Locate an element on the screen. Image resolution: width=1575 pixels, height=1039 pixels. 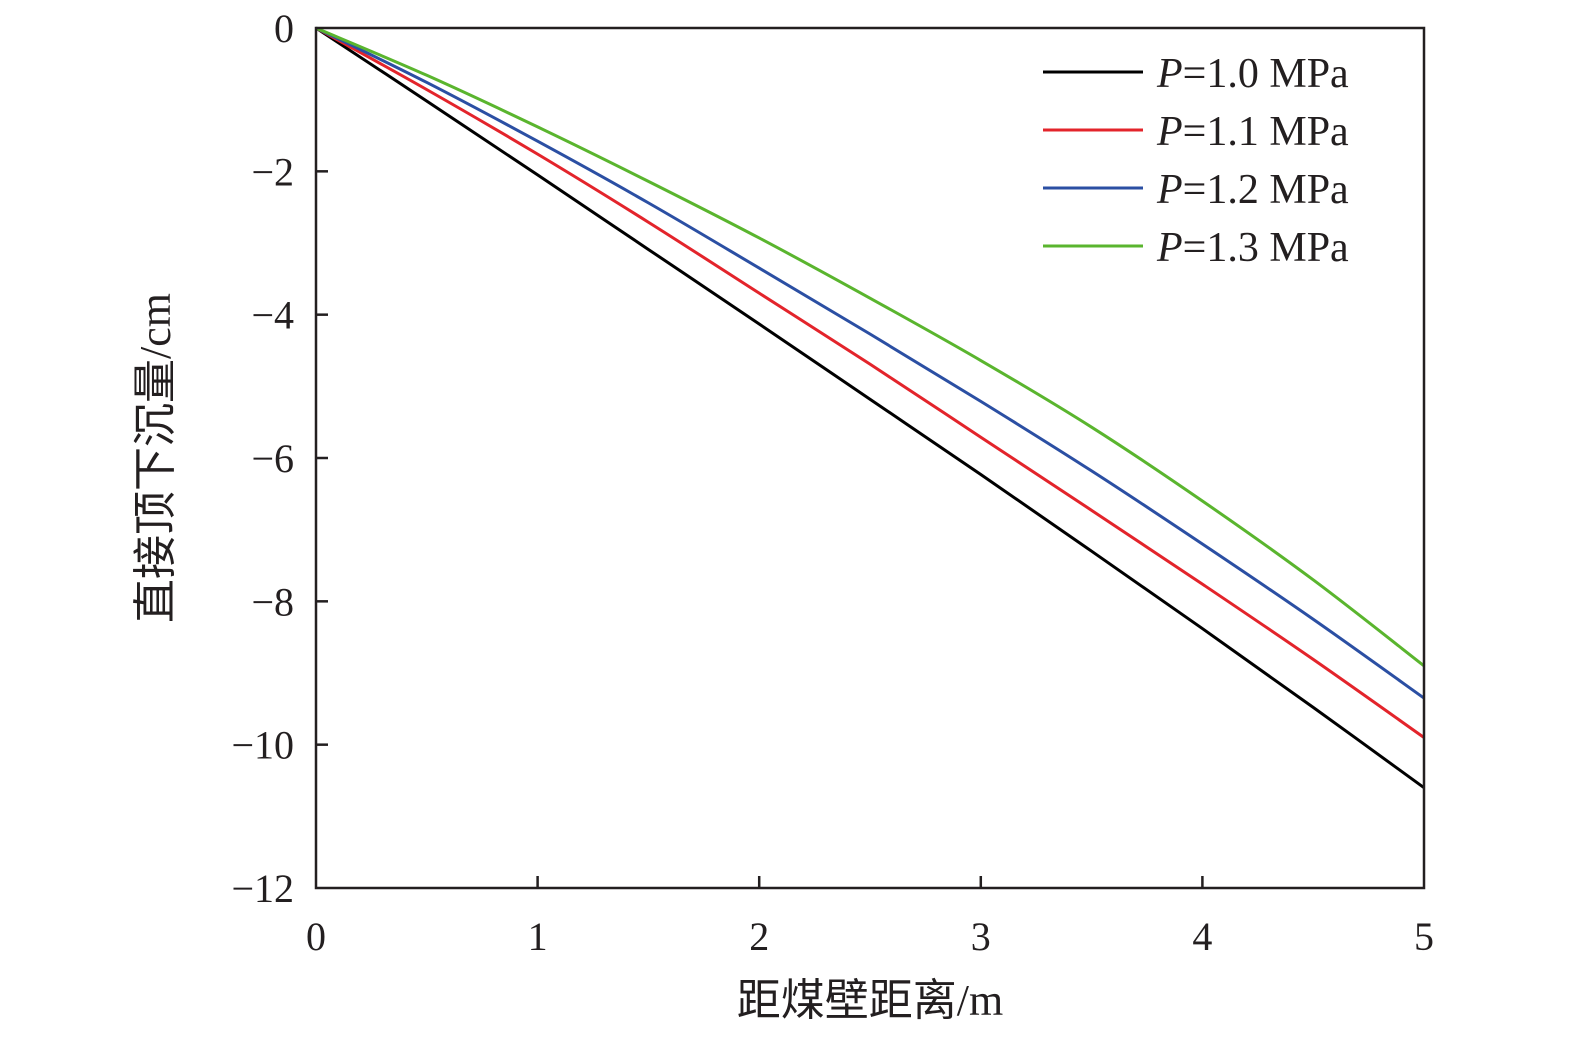
x-tick-label: 0 is located at coordinates (316, 936).